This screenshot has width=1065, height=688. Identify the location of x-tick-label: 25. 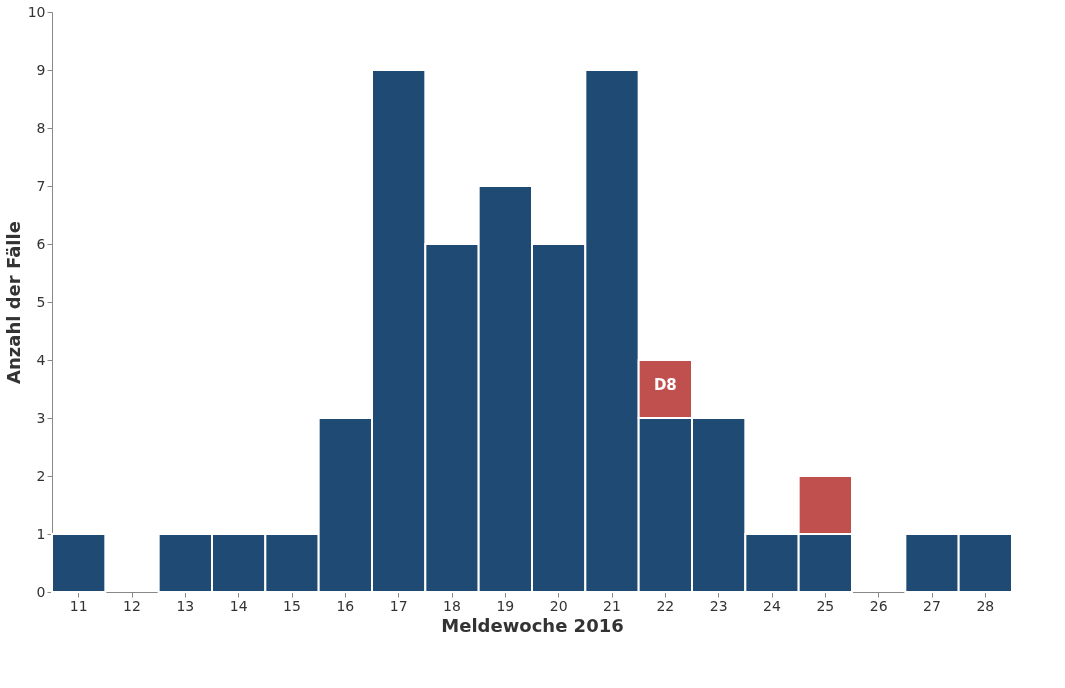
(825, 605).